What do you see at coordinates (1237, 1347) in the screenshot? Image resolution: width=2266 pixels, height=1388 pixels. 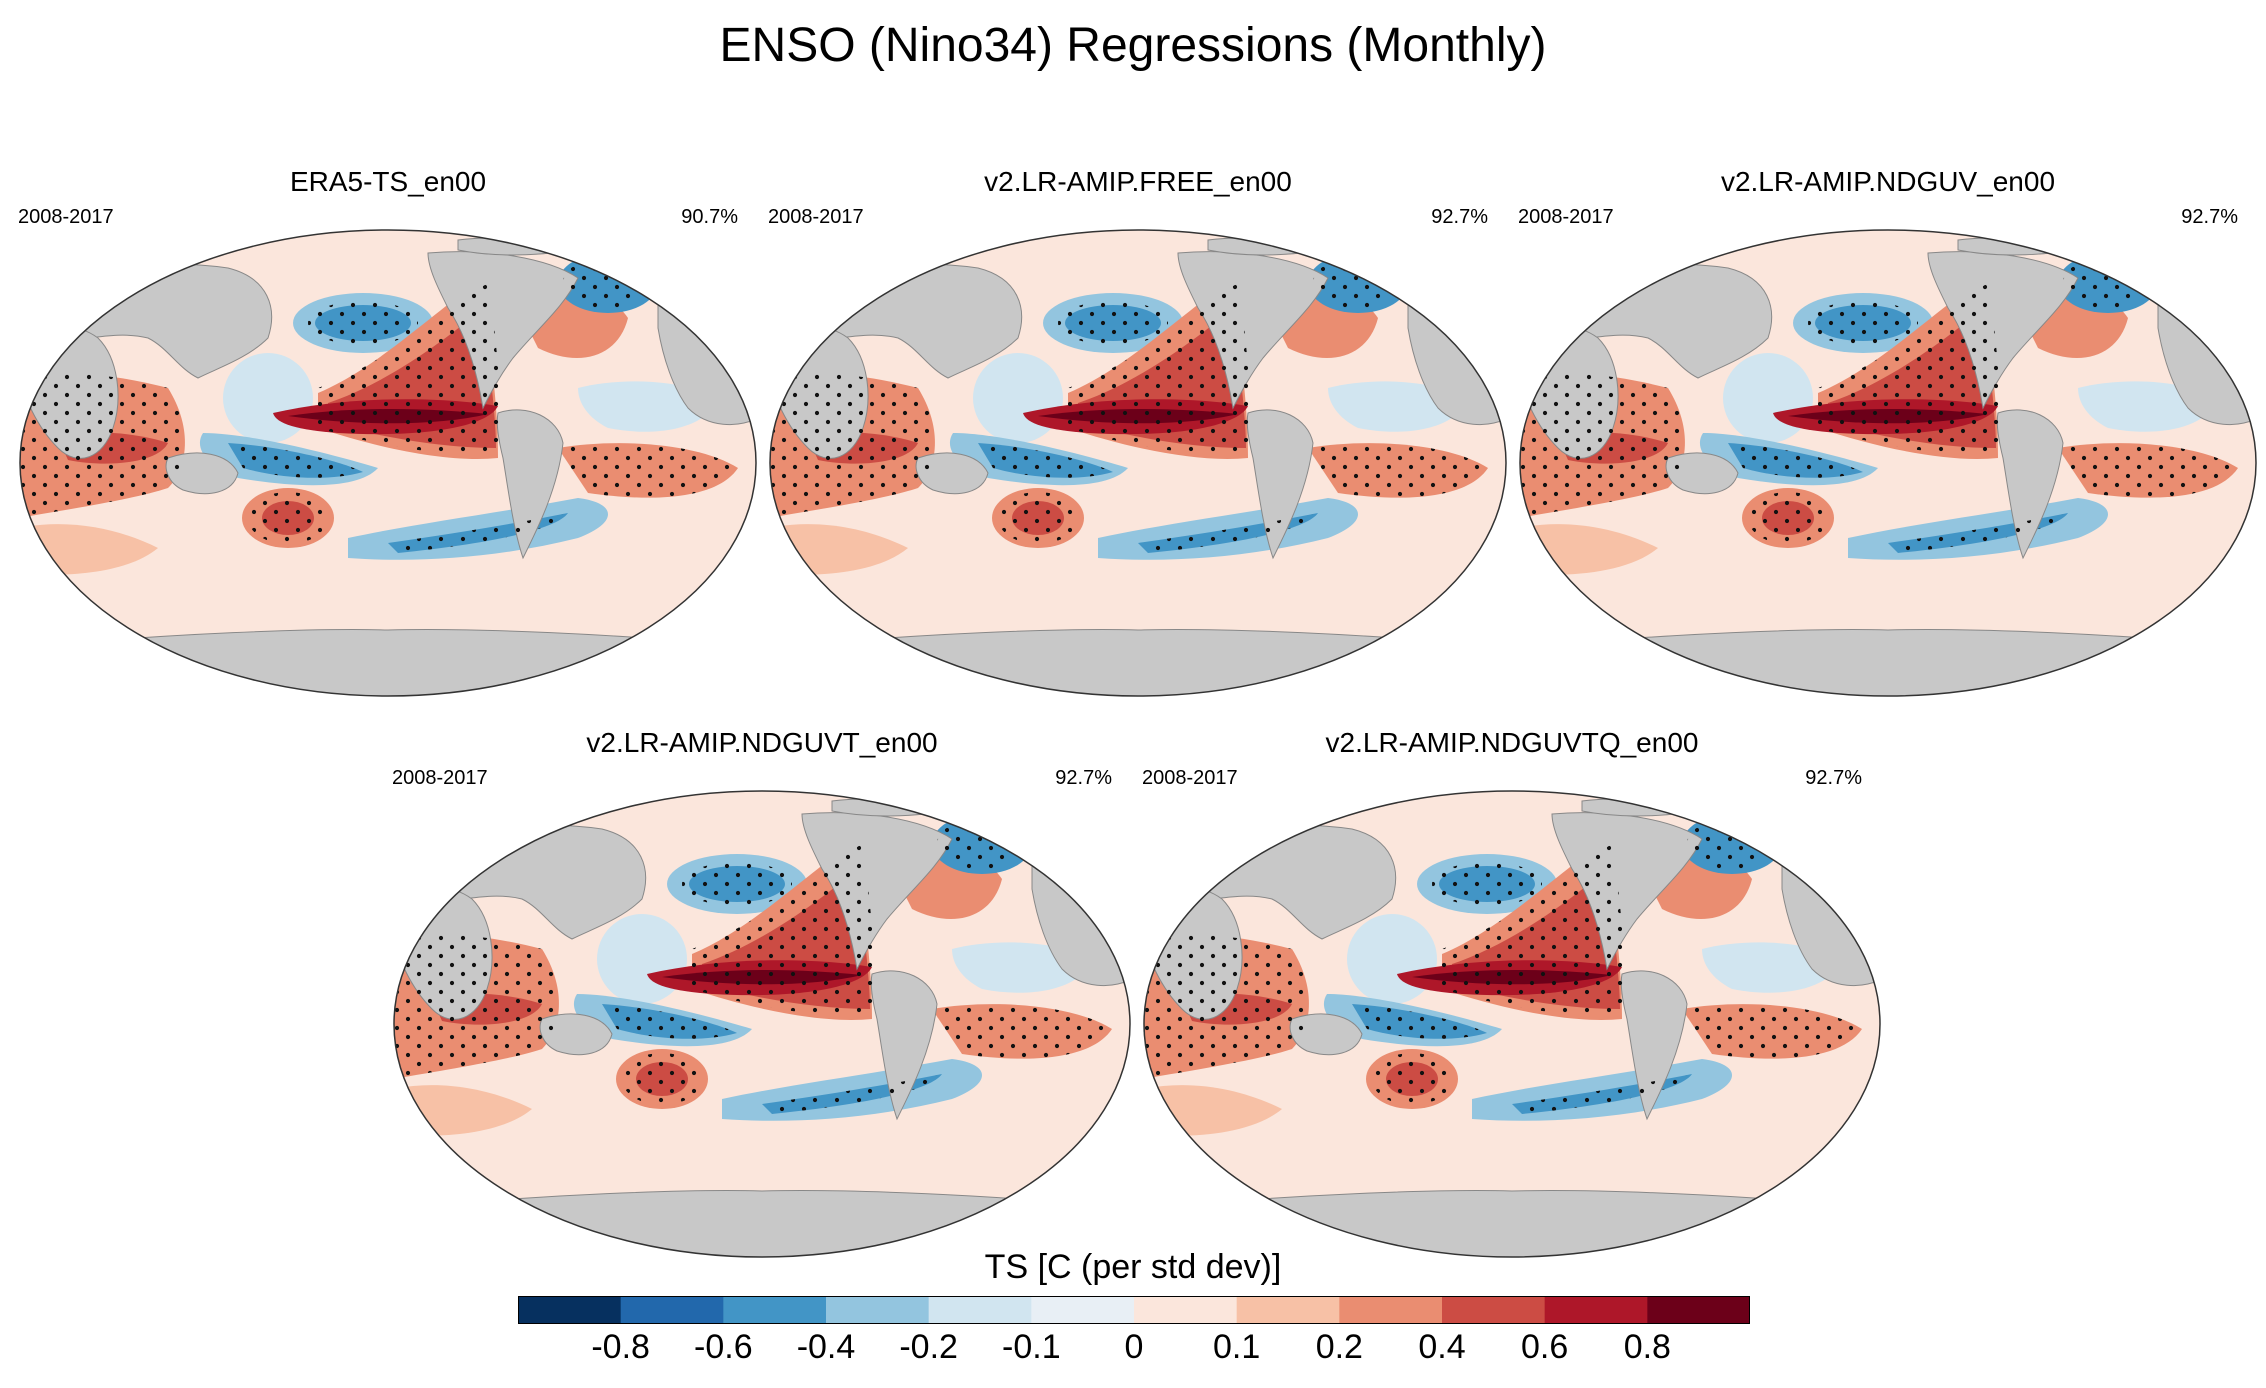 I see `colorbar-tick-label: 0.1` at bounding box center [1237, 1347].